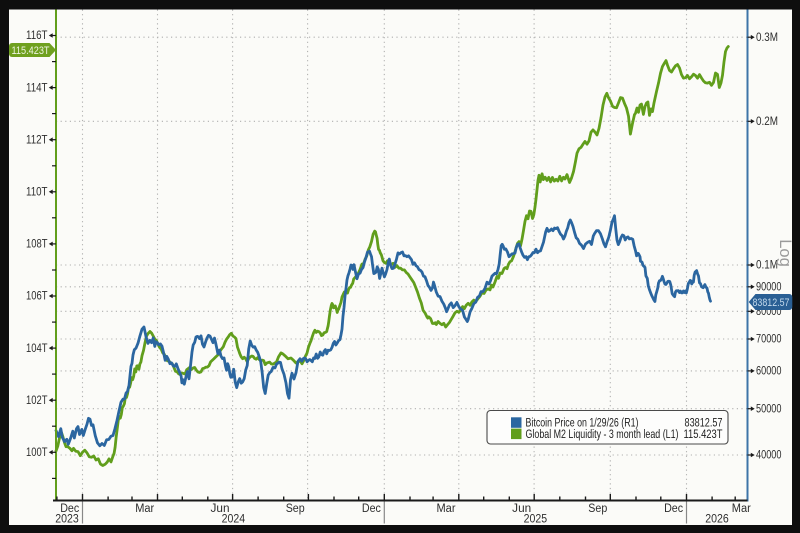 This screenshot has width=800, height=533. Describe the element at coordinates (769, 288) in the screenshot. I see `svg-text: 90000` at that location.